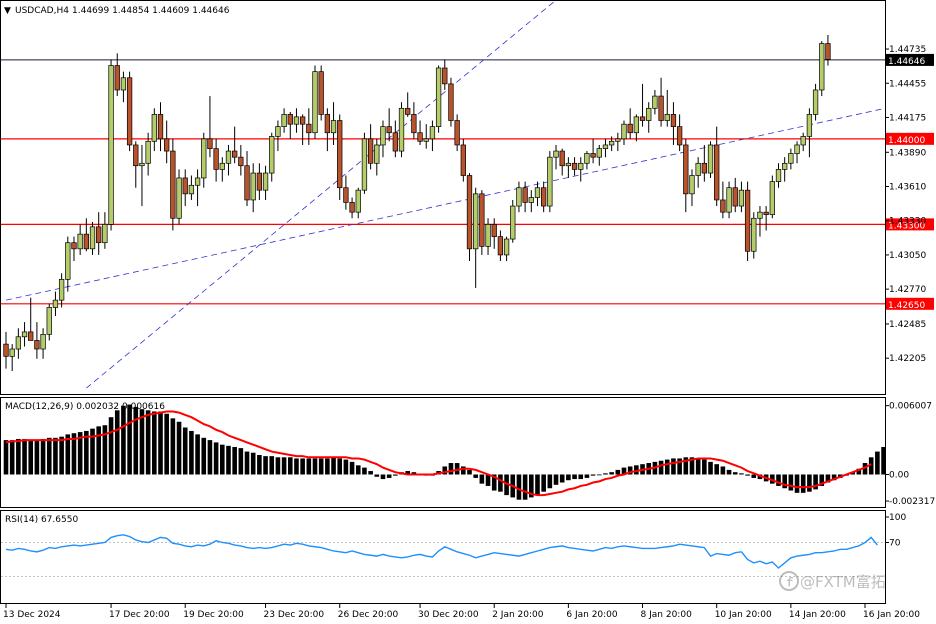 The height and width of the screenshot is (624, 936). I want to click on current-price-label: 1.44646, so click(906, 62).